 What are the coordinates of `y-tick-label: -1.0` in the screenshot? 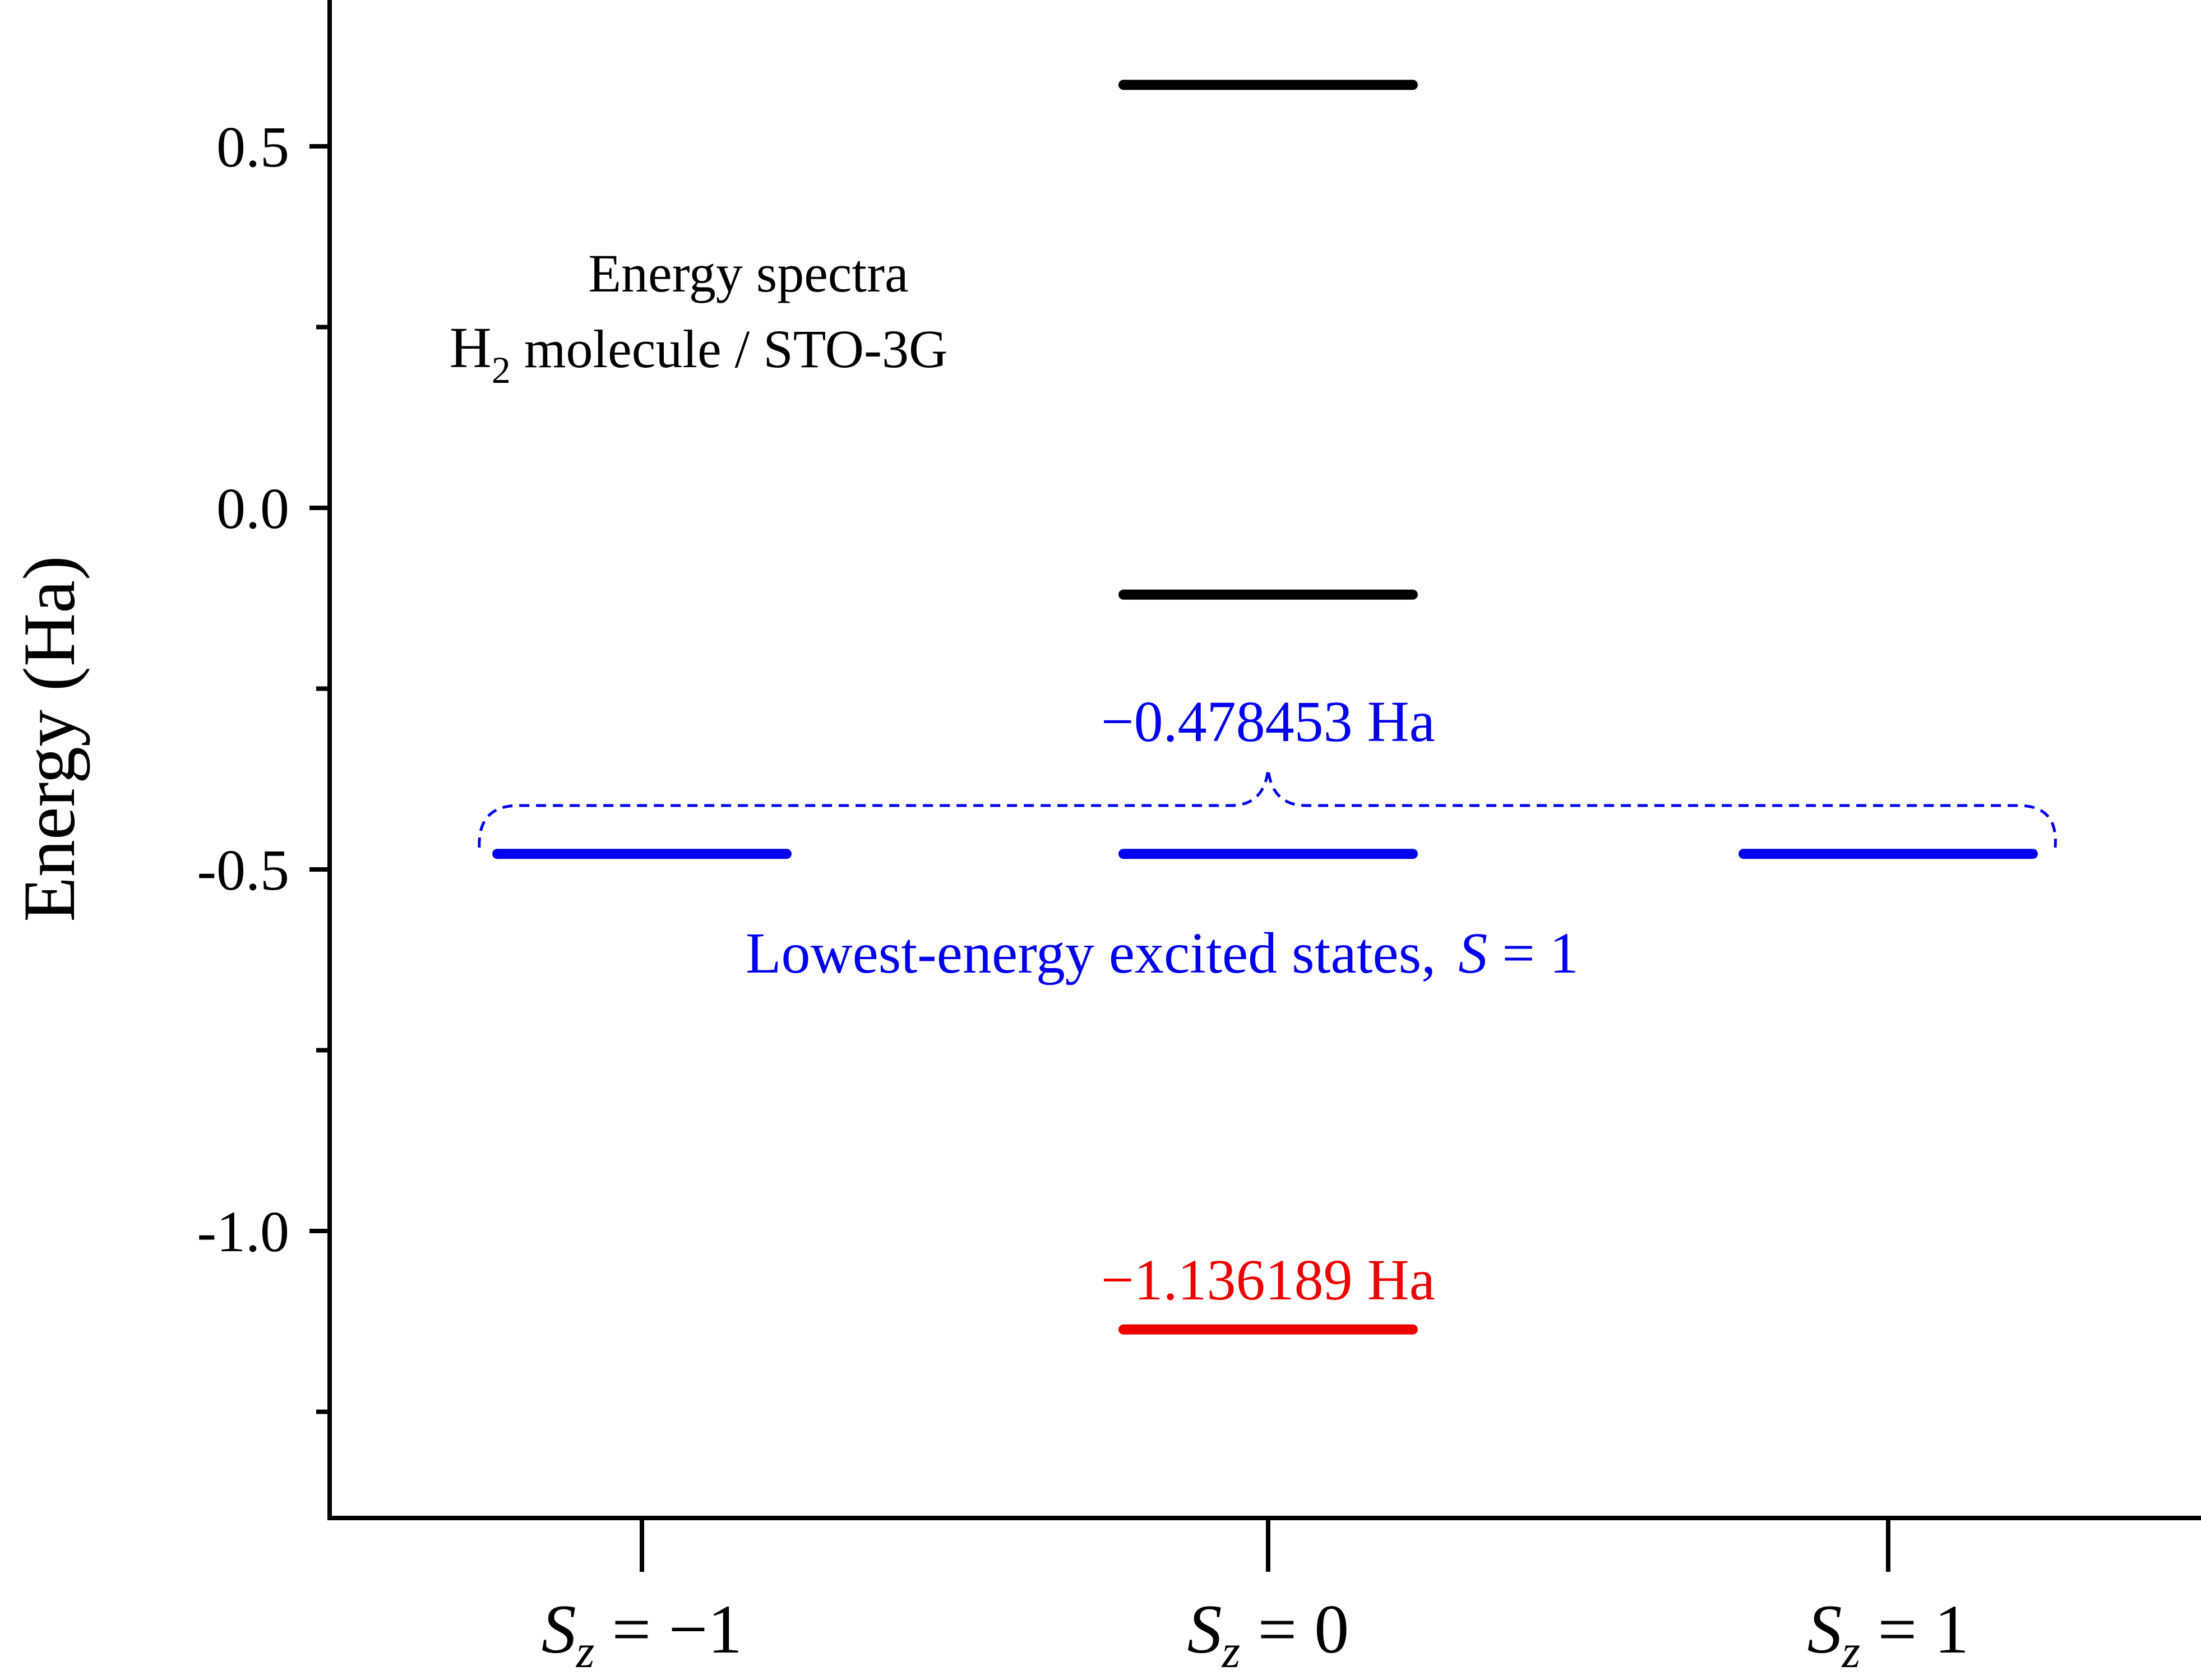 It's located at (243, 1232).